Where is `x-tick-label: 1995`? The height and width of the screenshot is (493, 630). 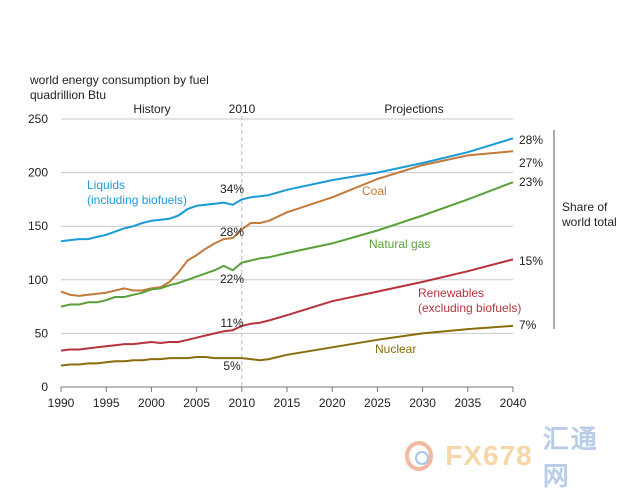
x-tick-label: 1995 is located at coordinates (106, 403).